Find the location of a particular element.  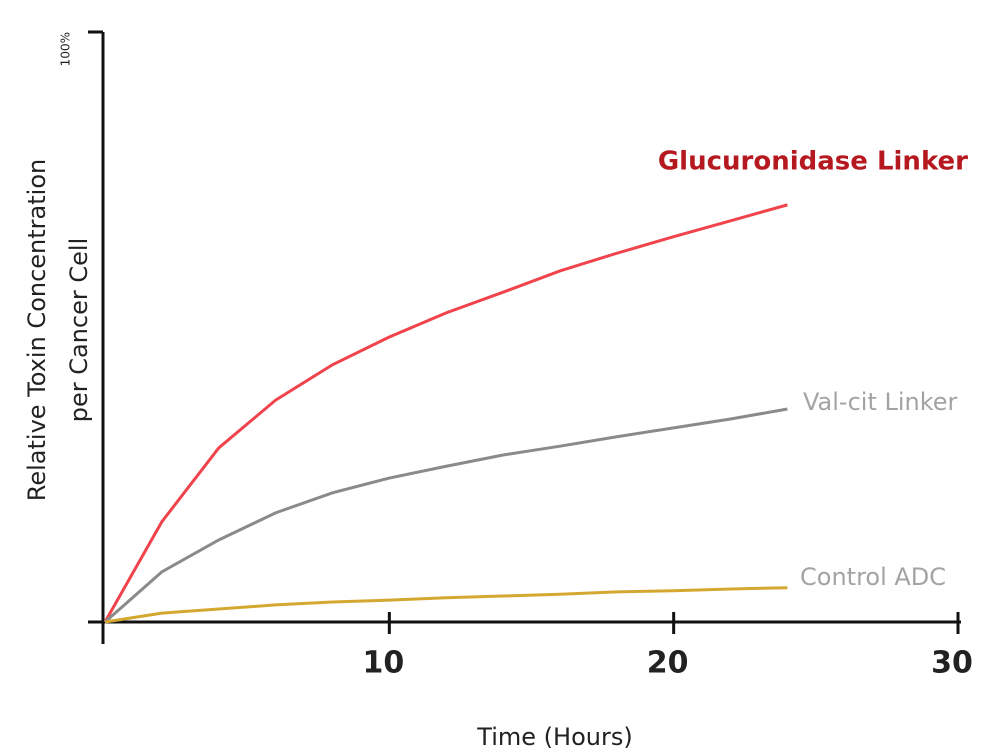

line-series is located at coordinates (446, 605).